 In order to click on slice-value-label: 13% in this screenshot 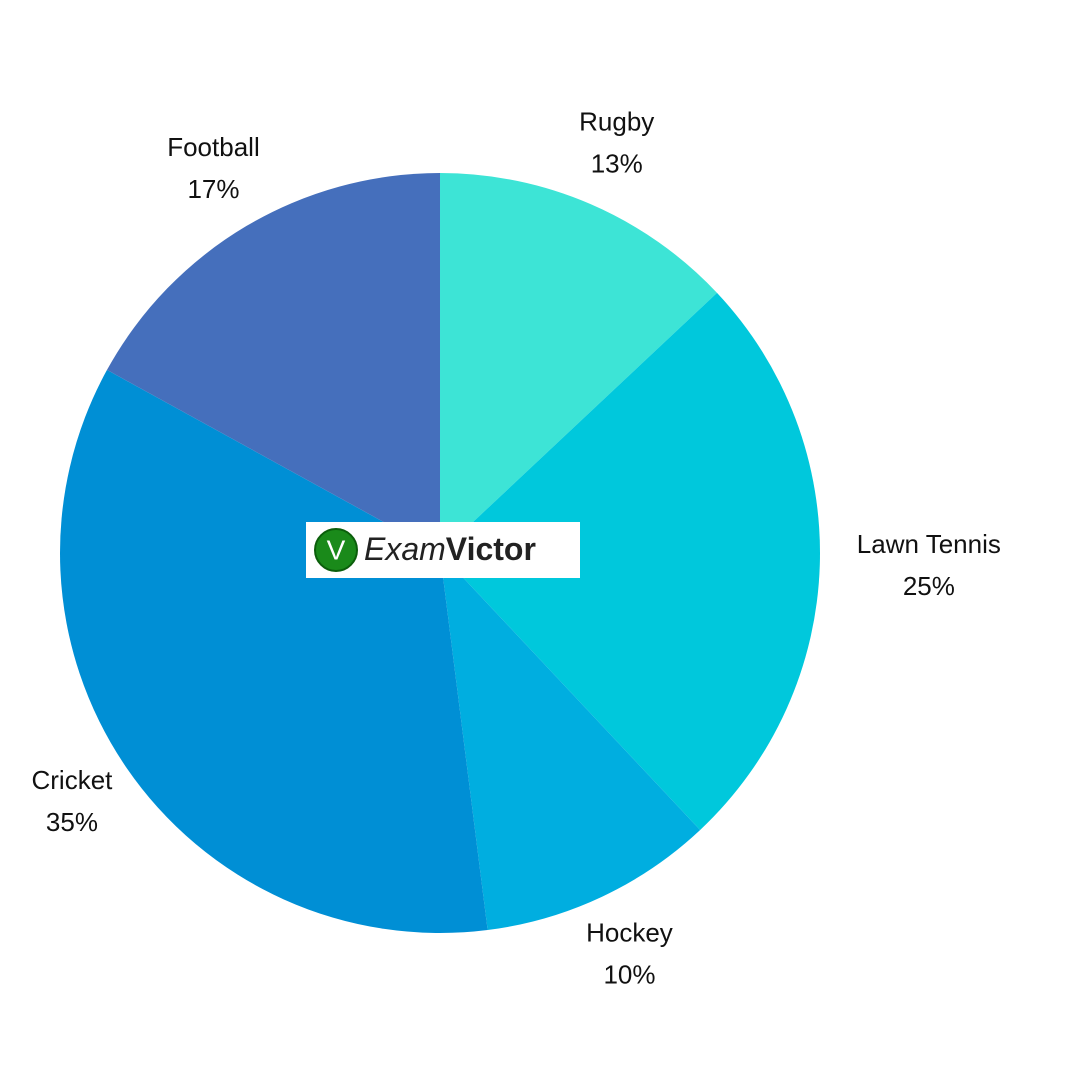, I will do `click(617, 163)`.